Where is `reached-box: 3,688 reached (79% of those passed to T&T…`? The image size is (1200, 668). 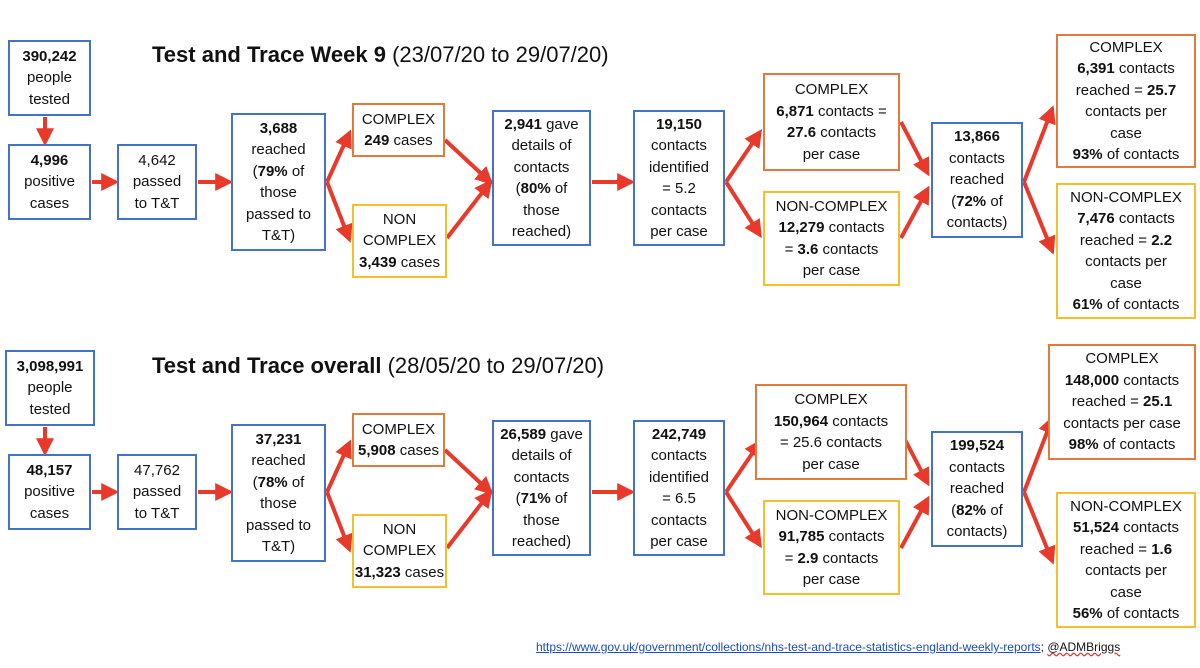 reached-box: 3,688 reached (79% of those passed to T&T… is located at coordinates (278, 182).